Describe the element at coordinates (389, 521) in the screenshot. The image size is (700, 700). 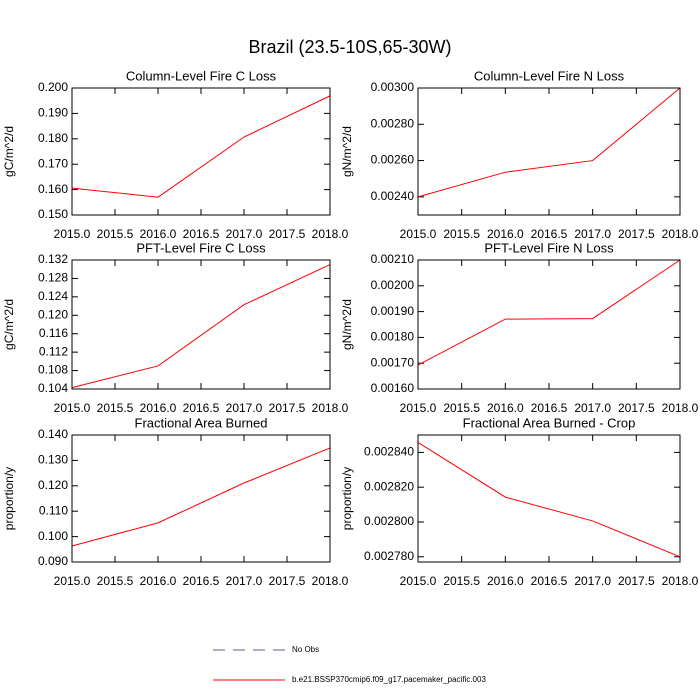
I see `y-tick-label: 0.002800` at that location.